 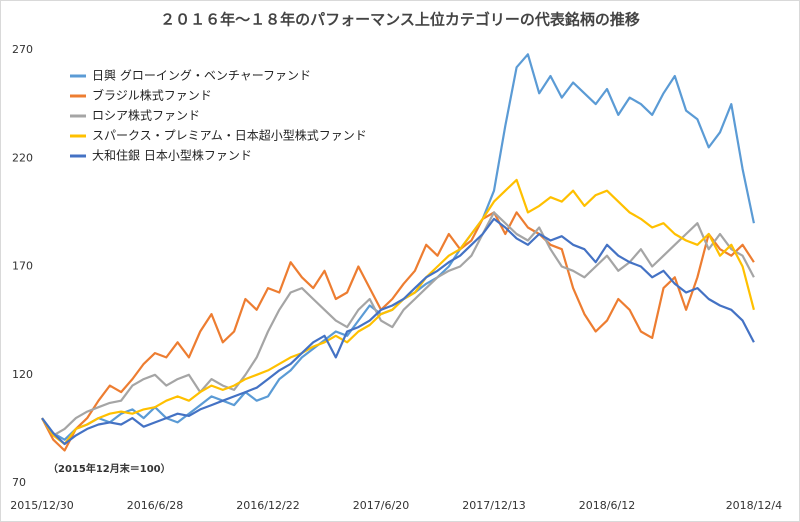 What do you see at coordinates (267, 505) in the screenshot?
I see `x-tick-label: 2016/12/22` at bounding box center [267, 505].